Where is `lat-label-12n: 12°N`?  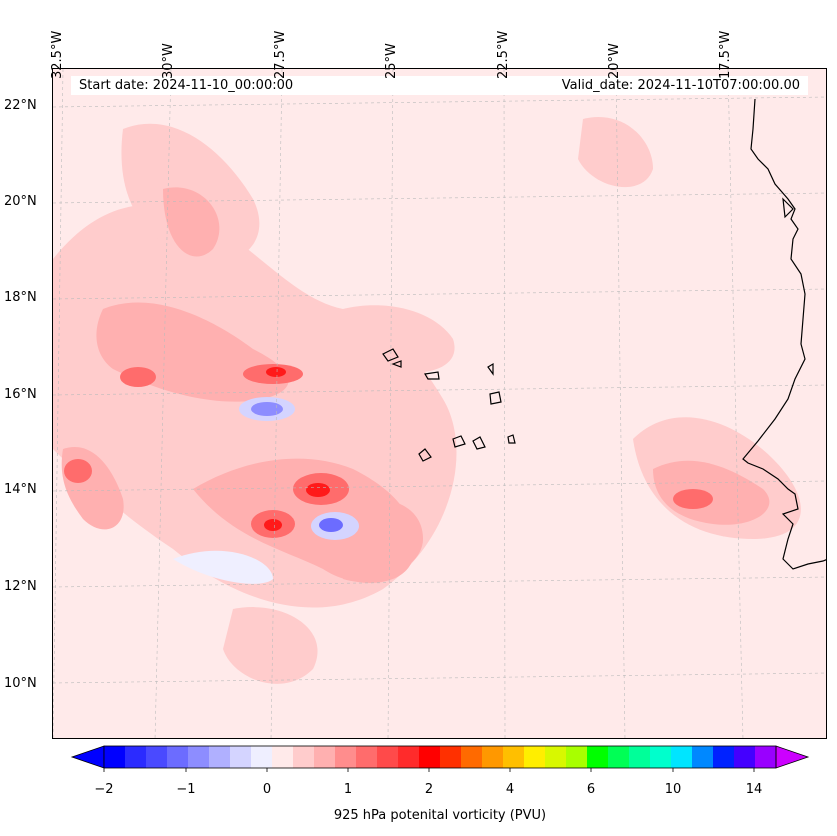
lat-label-12n: 12°N is located at coordinates (20, 586).